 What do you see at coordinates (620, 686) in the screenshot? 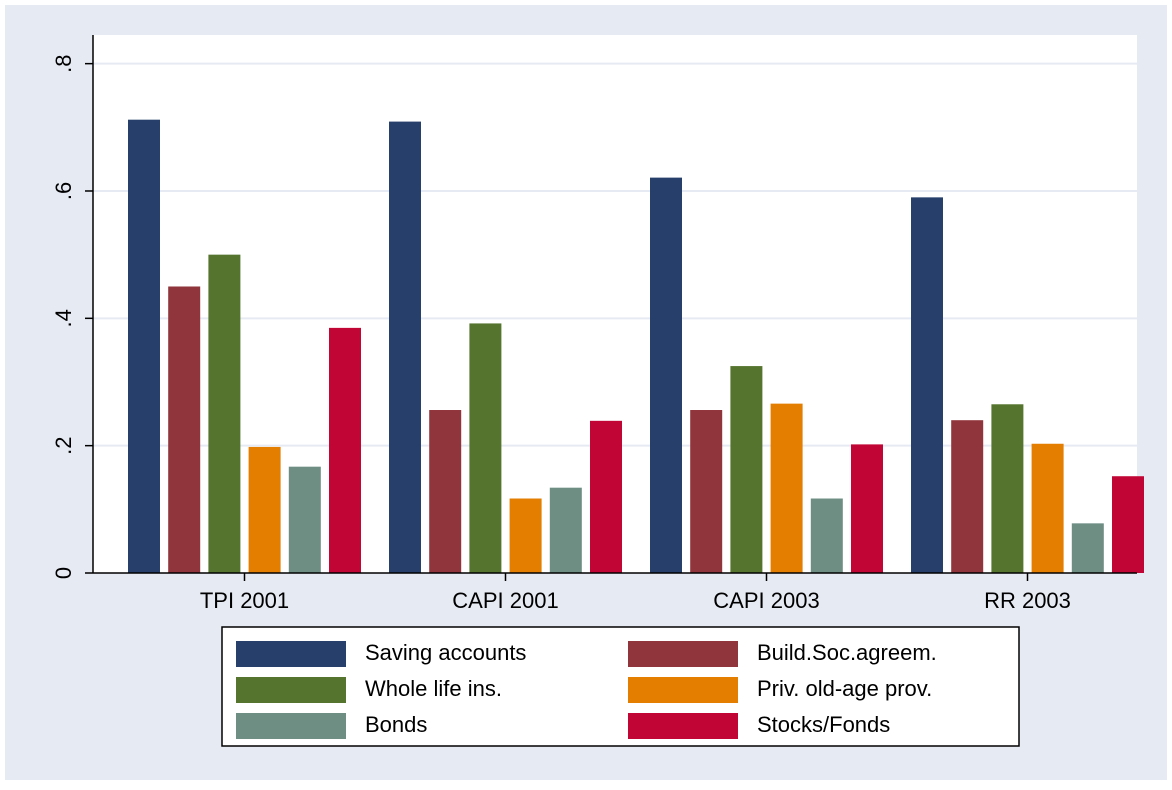
I see `legend` at bounding box center [620, 686].